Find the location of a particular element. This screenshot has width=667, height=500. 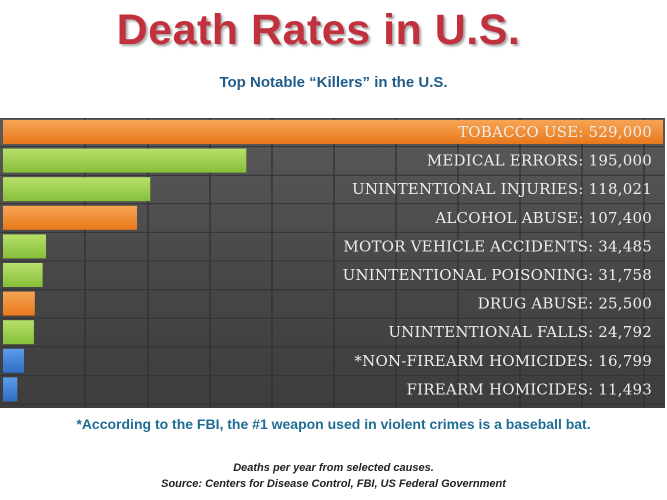

bar-drug-abuse is located at coordinates (19, 303).